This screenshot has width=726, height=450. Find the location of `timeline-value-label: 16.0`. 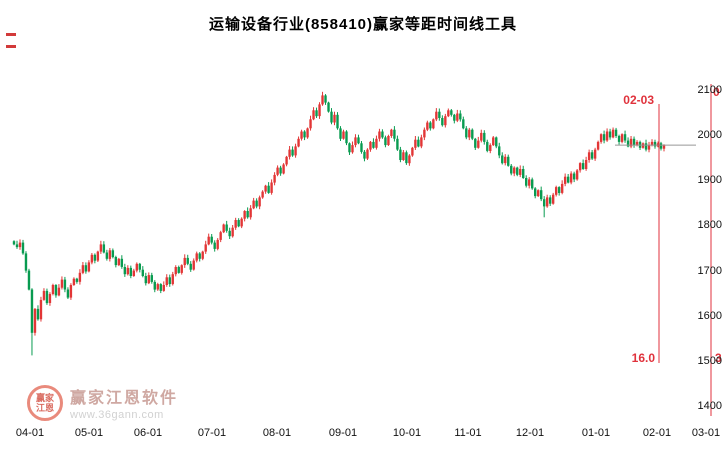

timeline-value-label: 16.0 is located at coordinates (643, 358).